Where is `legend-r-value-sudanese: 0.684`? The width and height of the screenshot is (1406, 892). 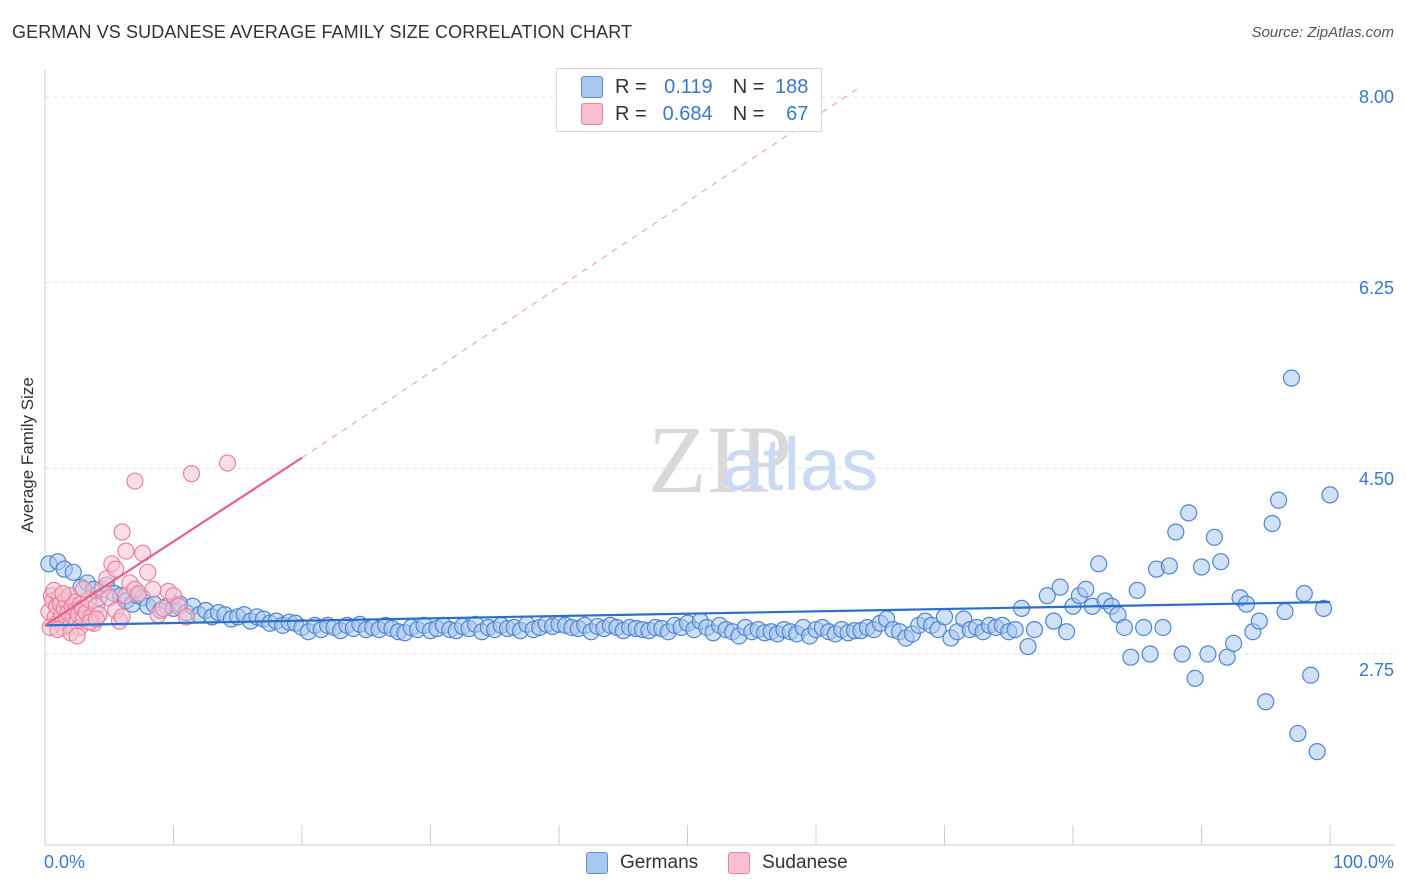
legend-r-value-sudanese: 0.684 is located at coordinates (687, 113).